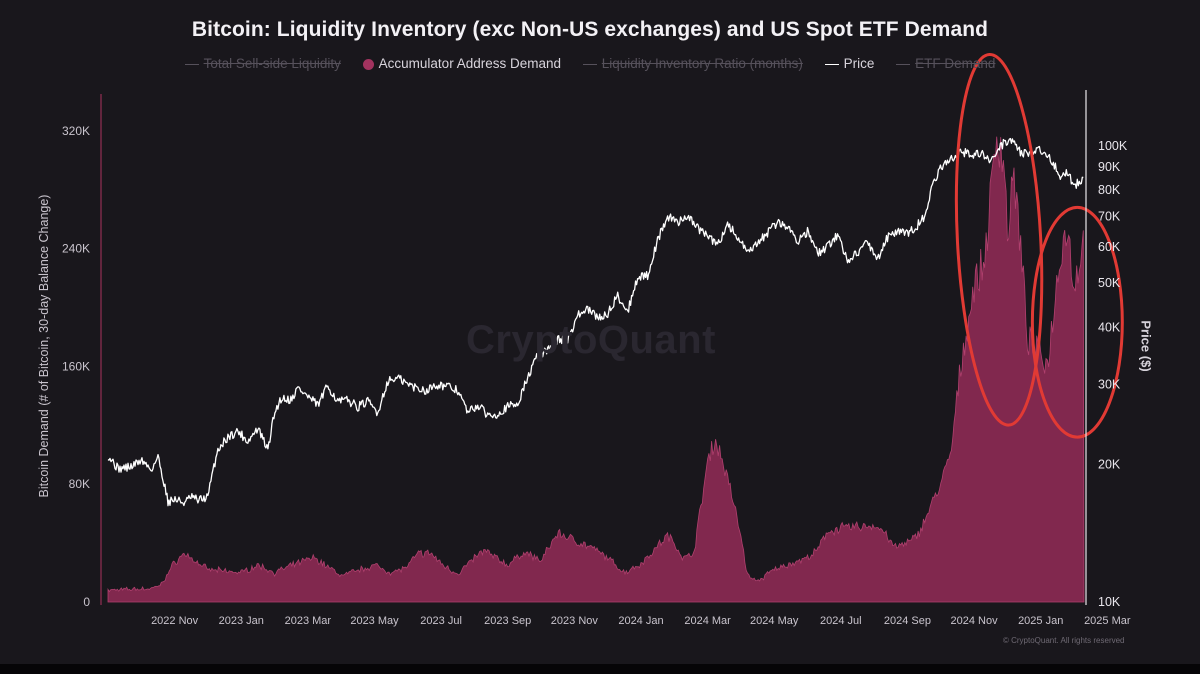  I want to click on x-tick-label: 2024 Mar, so click(707, 621).